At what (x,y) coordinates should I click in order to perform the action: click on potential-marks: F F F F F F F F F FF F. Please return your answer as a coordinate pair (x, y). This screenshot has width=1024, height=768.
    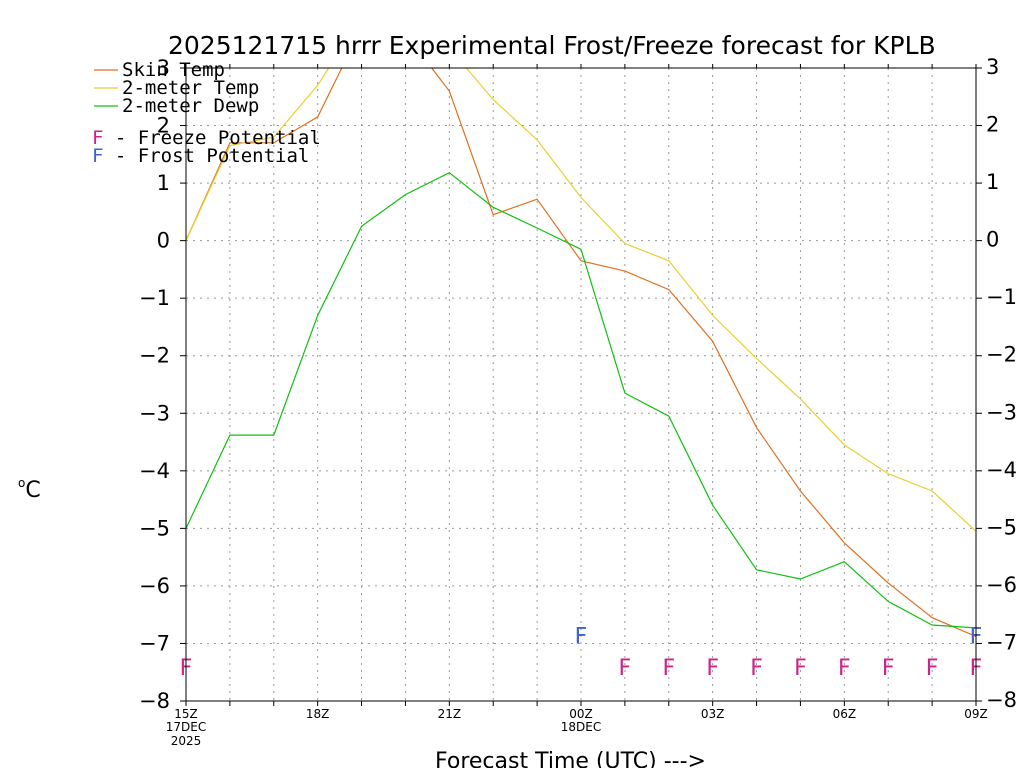
    Looking at the image, I should click on (581, 652).